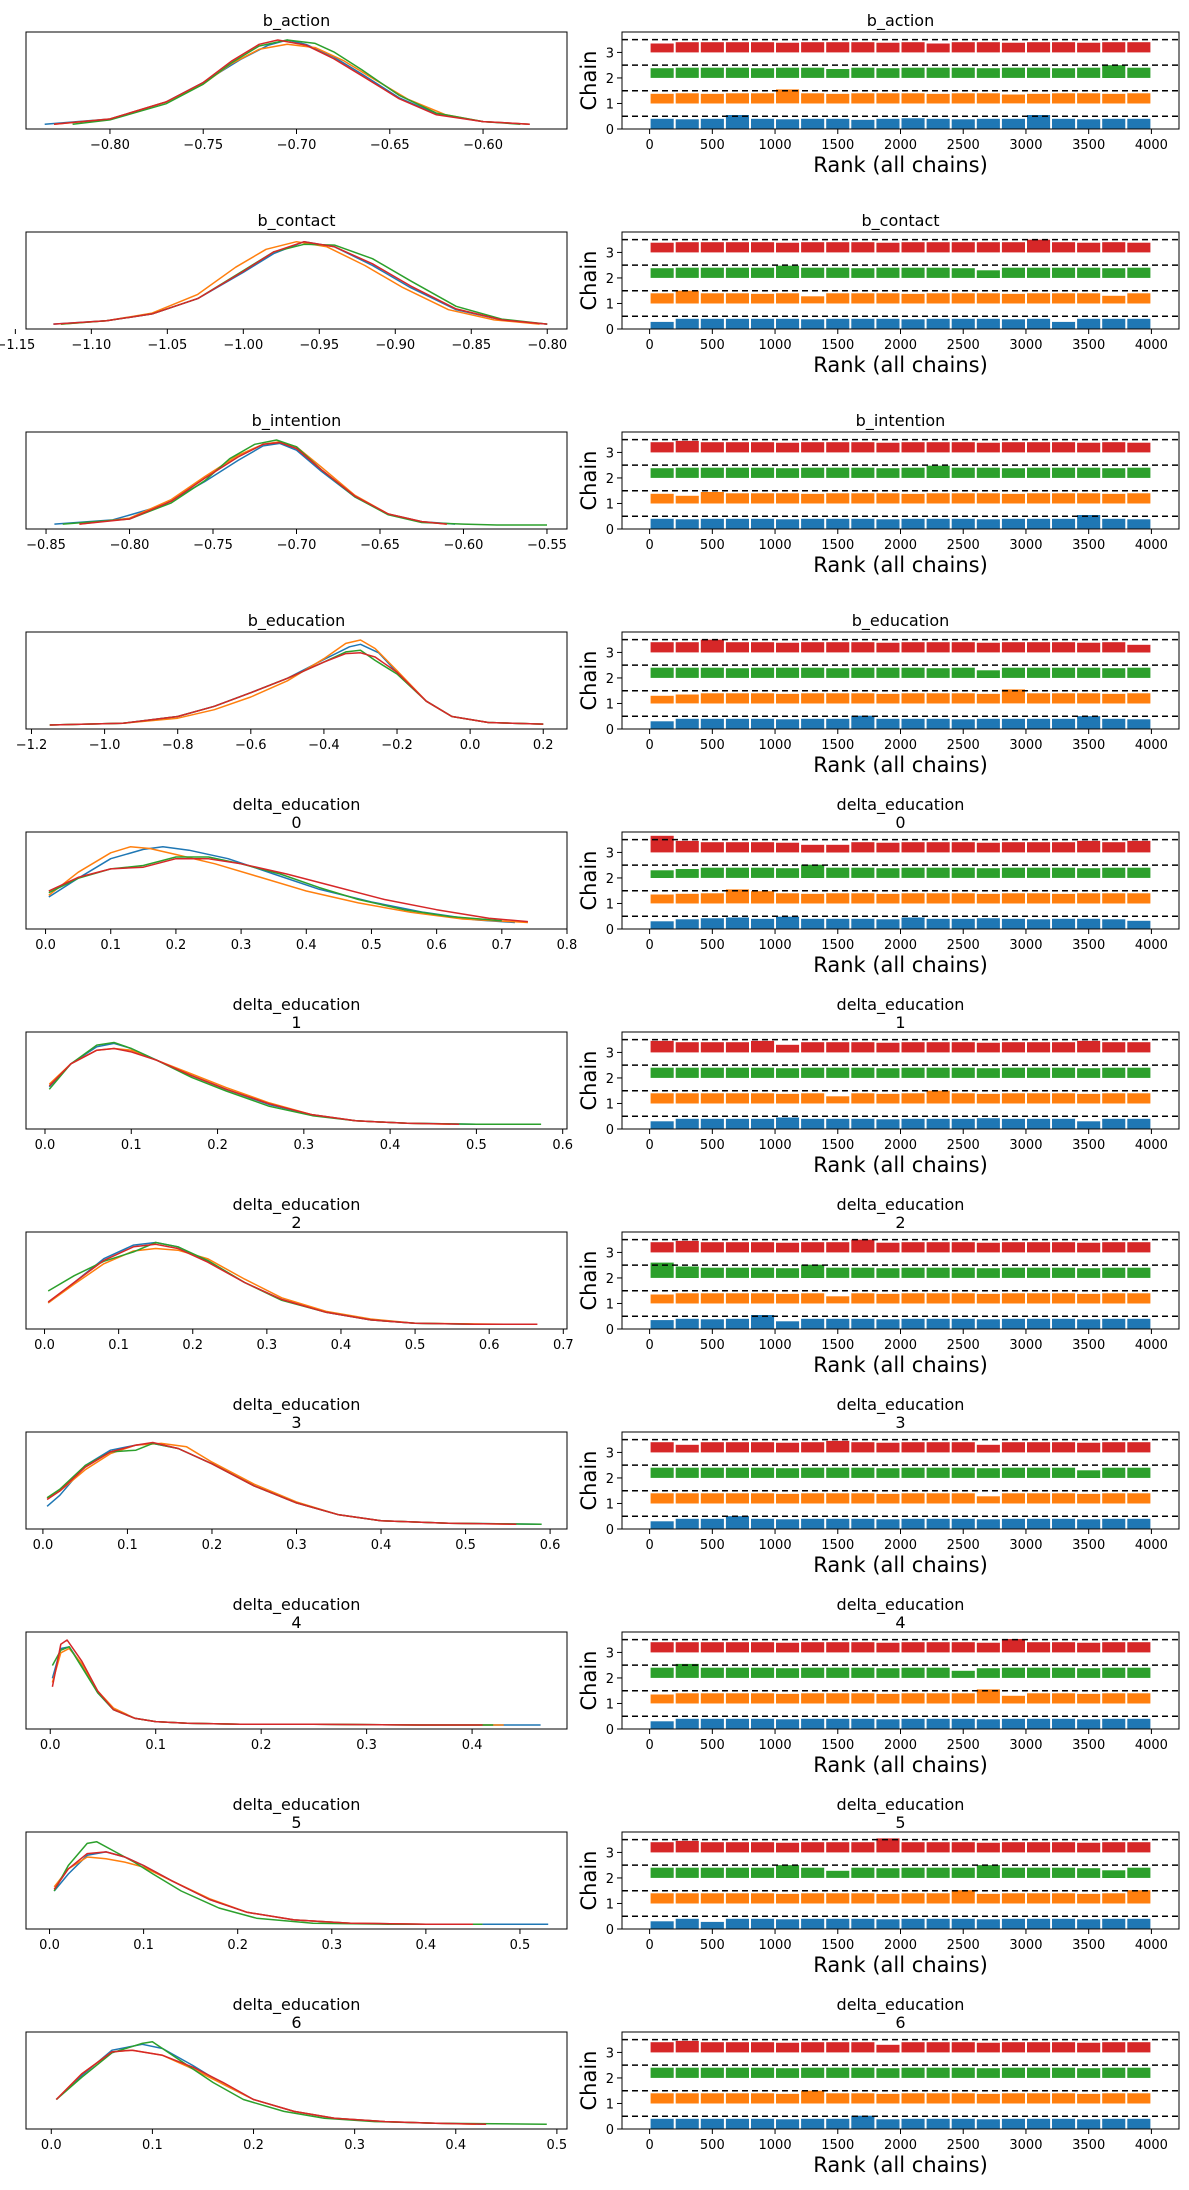 This screenshot has width=1189, height=2190. I want to click on rank-xtick-label: 3000, so click(1025, 1145).